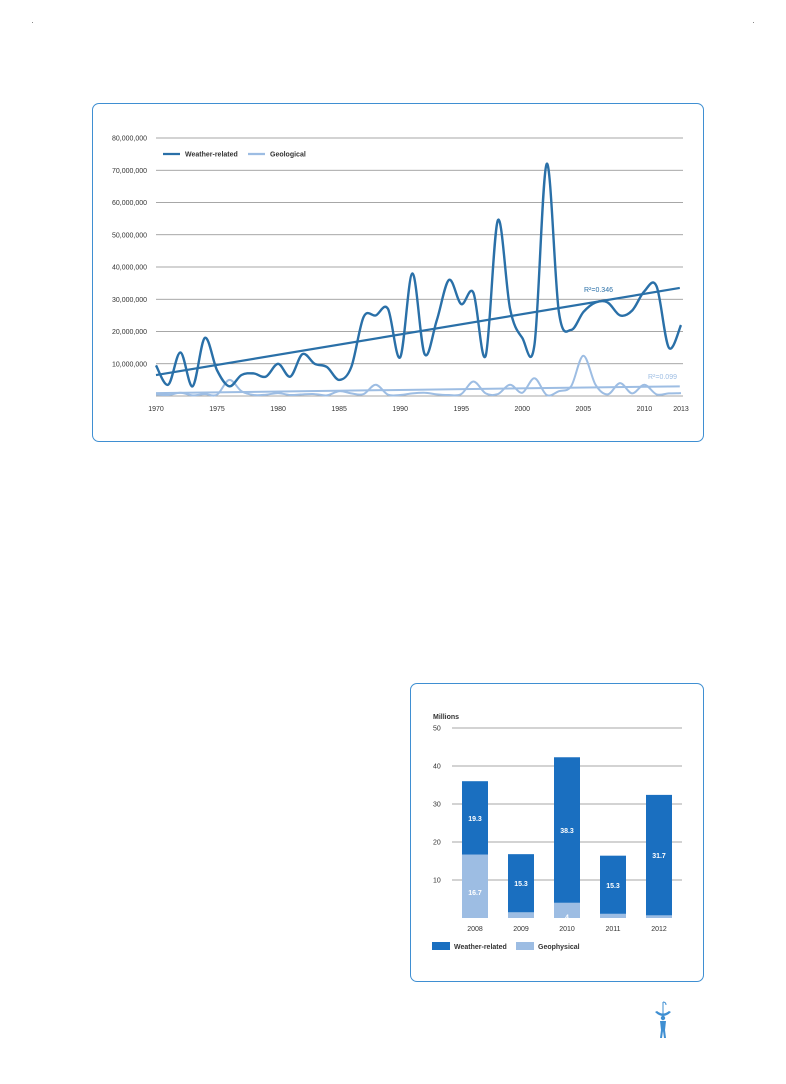 The image size is (786, 1084). Describe the element at coordinates (437, 805) in the screenshot. I see `y-tick-label: 30` at that location.